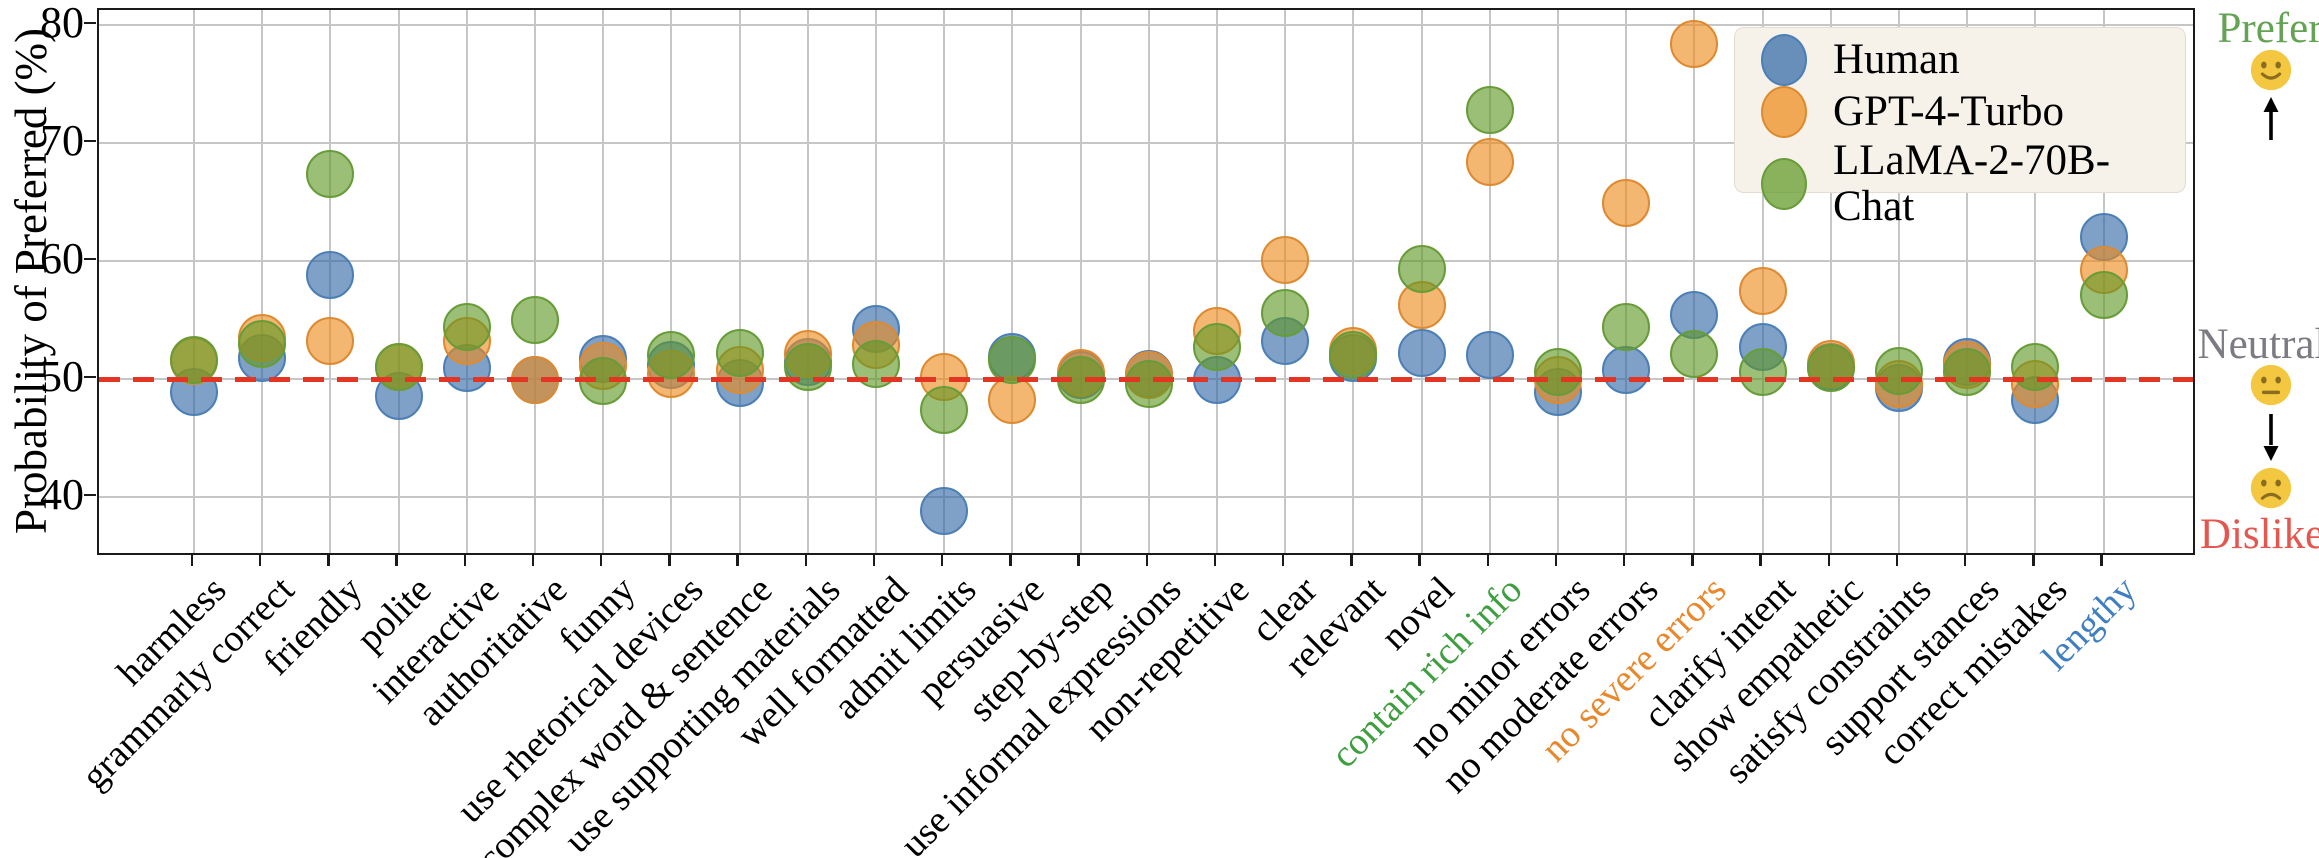  I want to click on legend-item: Human, so click(1960, 60).